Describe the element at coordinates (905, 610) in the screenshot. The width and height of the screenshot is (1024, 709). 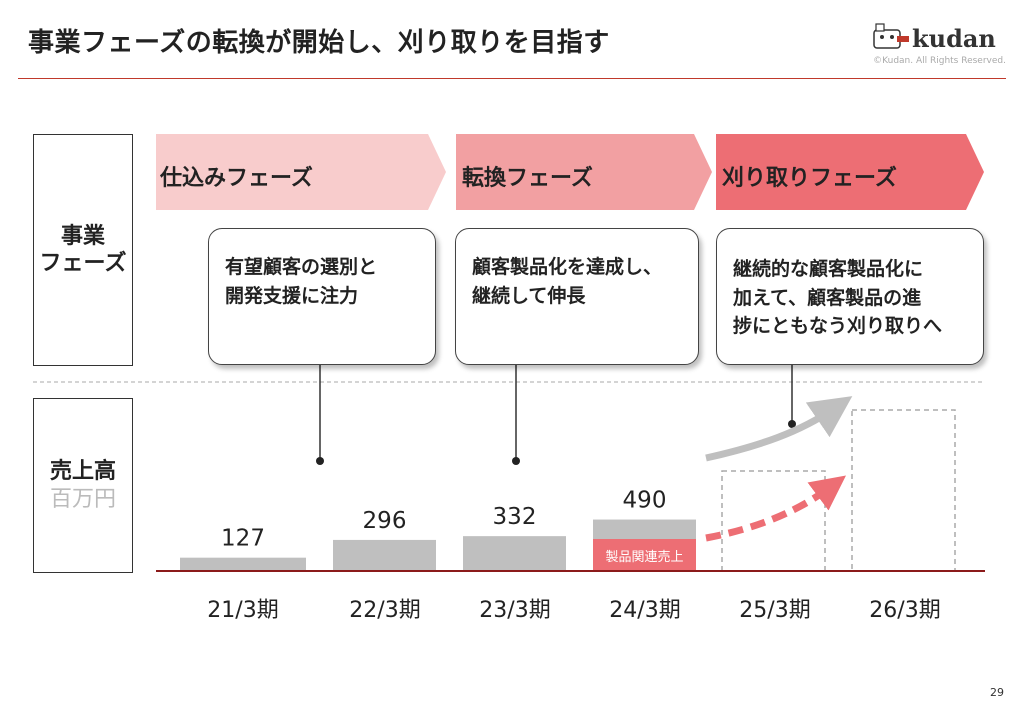
I see `category-label-26-3: 26/3期` at that location.